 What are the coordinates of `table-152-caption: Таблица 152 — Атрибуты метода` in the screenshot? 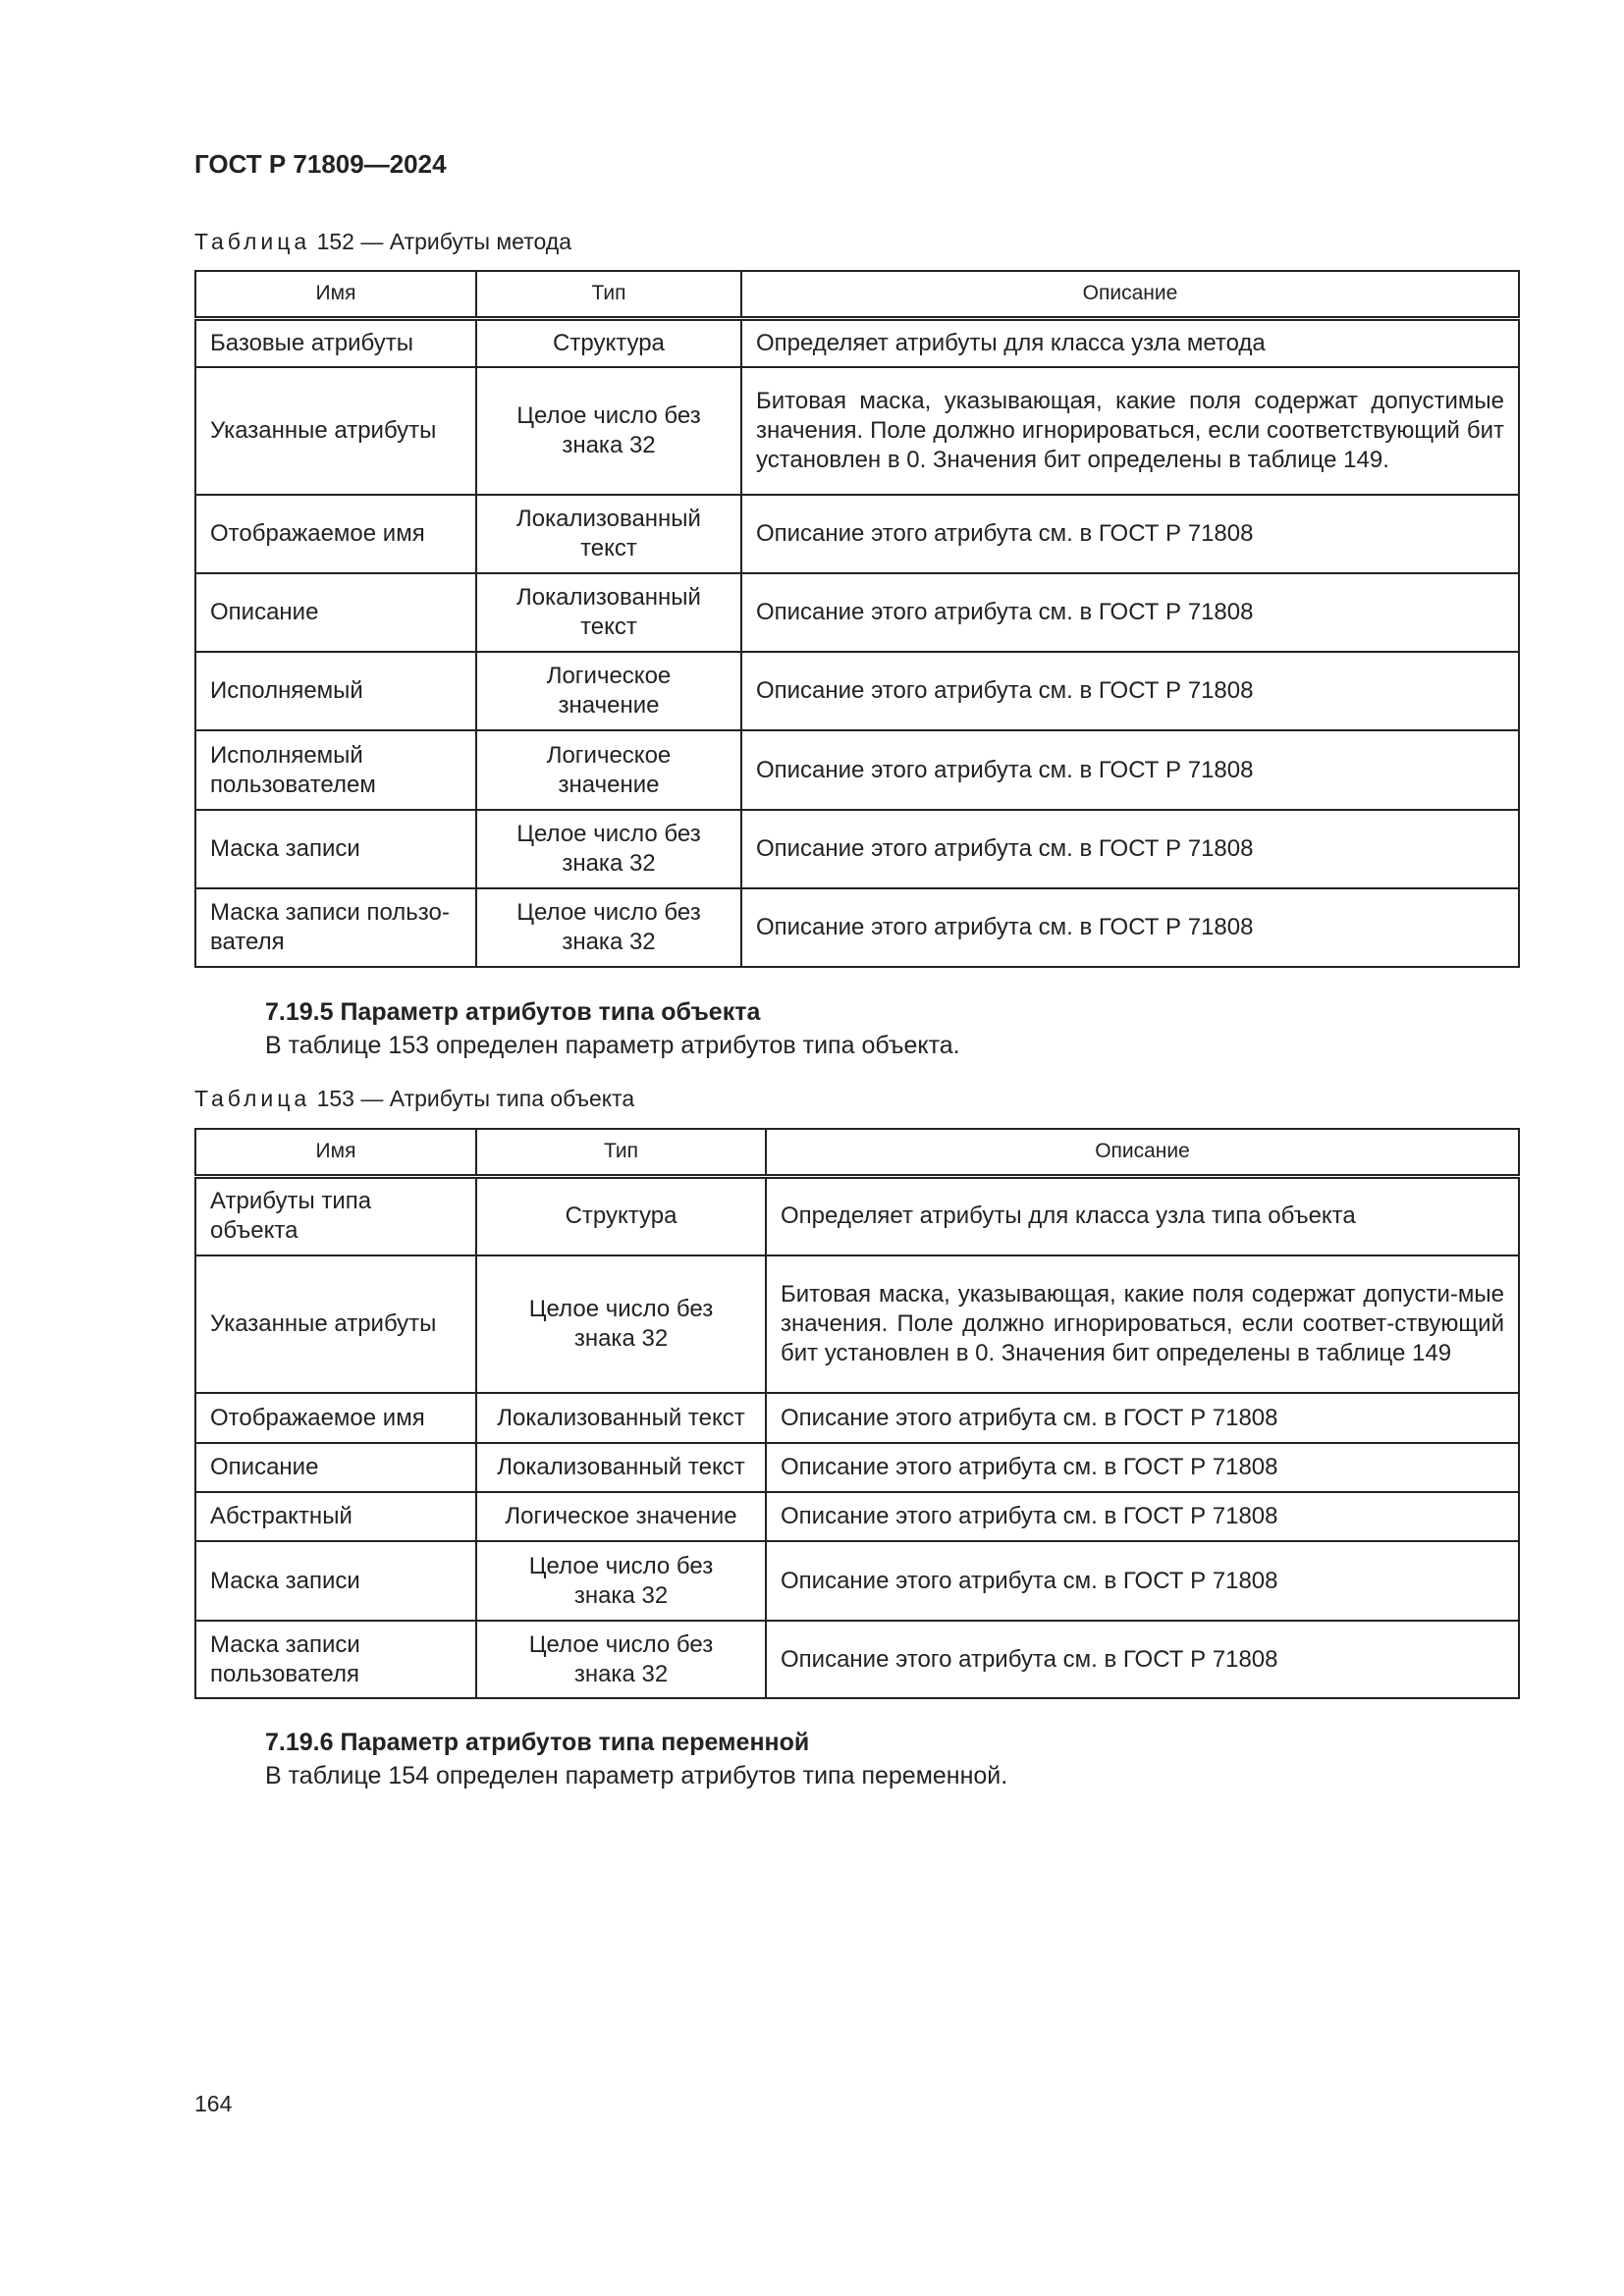 It's located at (382, 242).